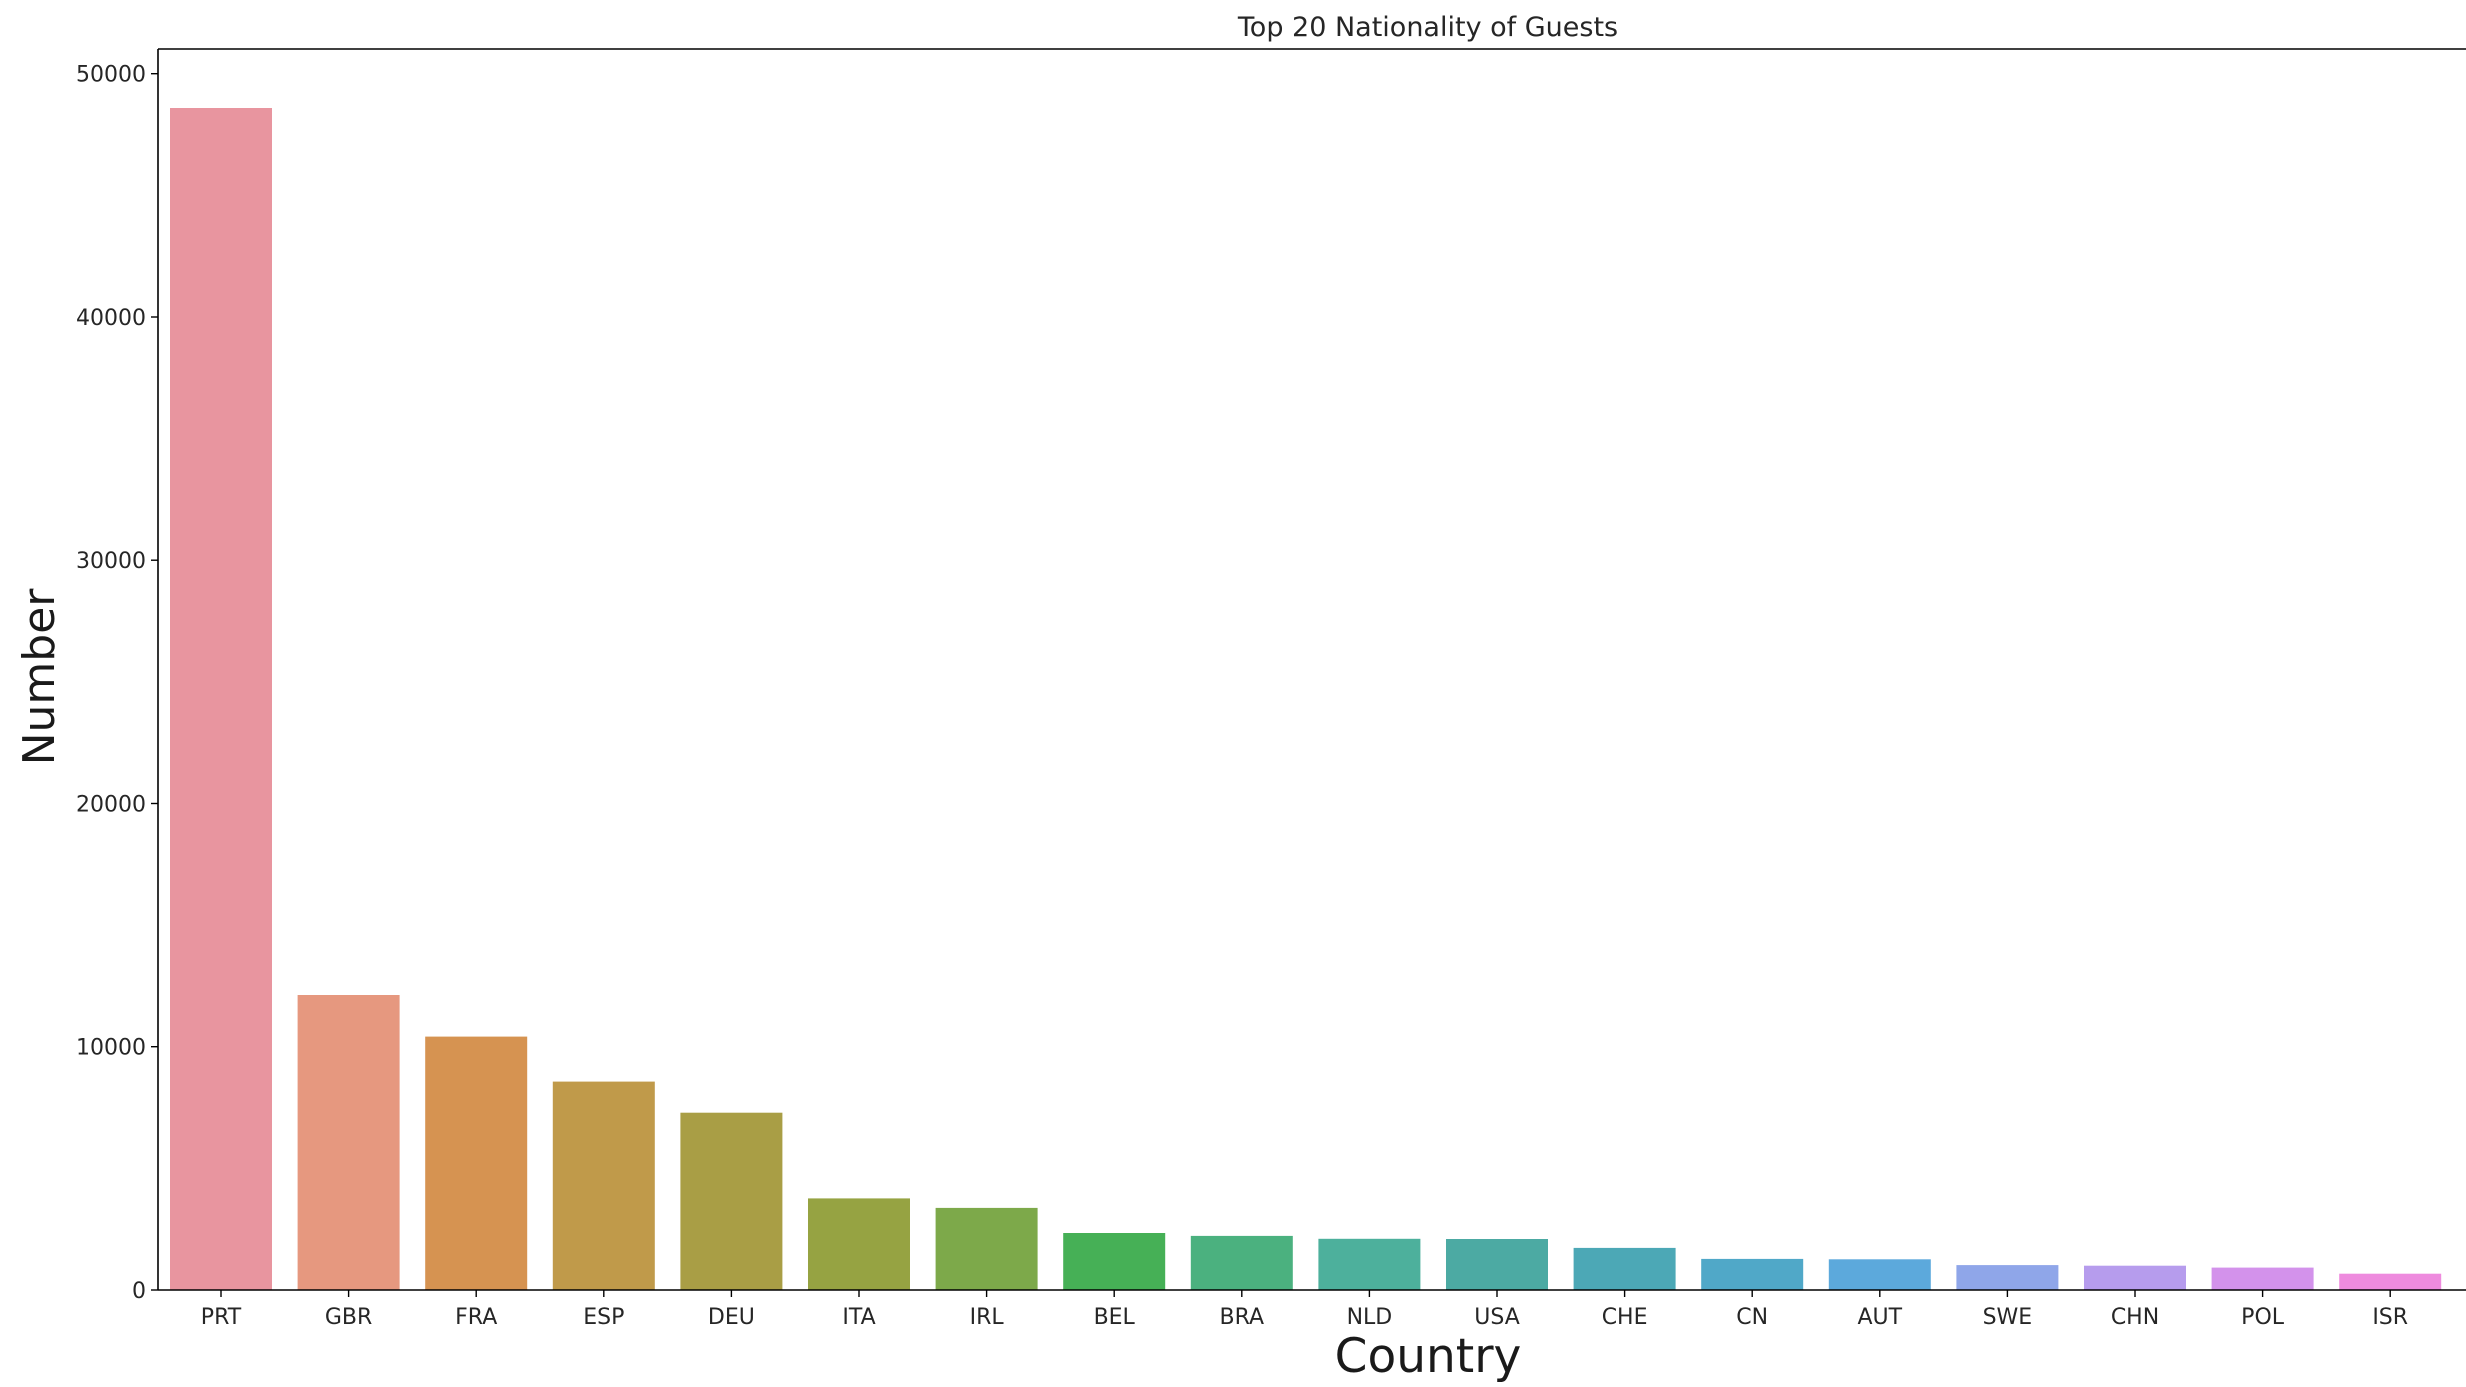 This screenshot has width=2466, height=1387. What do you see at coordinates (111, 805) in the screenshot?
I see `y-tick-label: 20000` at bounding box center [111, 805].